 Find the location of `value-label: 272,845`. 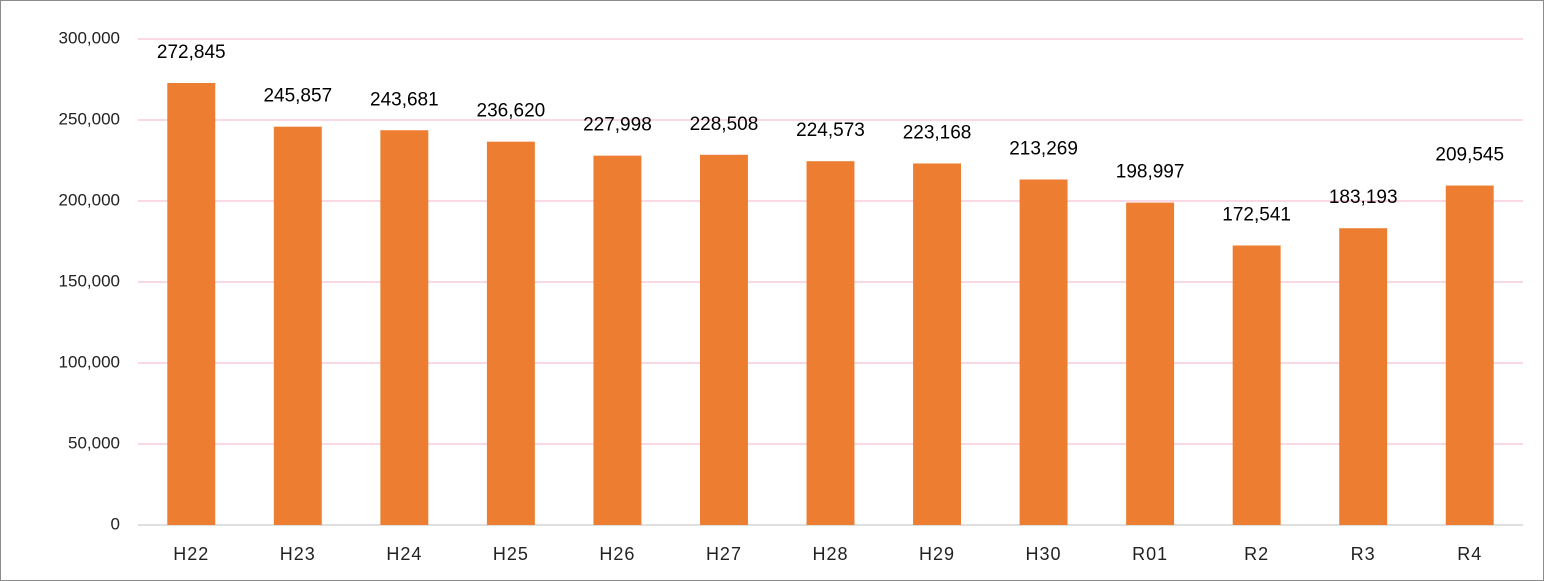

value-label: 272,845 is located at coordinates (191, 52).